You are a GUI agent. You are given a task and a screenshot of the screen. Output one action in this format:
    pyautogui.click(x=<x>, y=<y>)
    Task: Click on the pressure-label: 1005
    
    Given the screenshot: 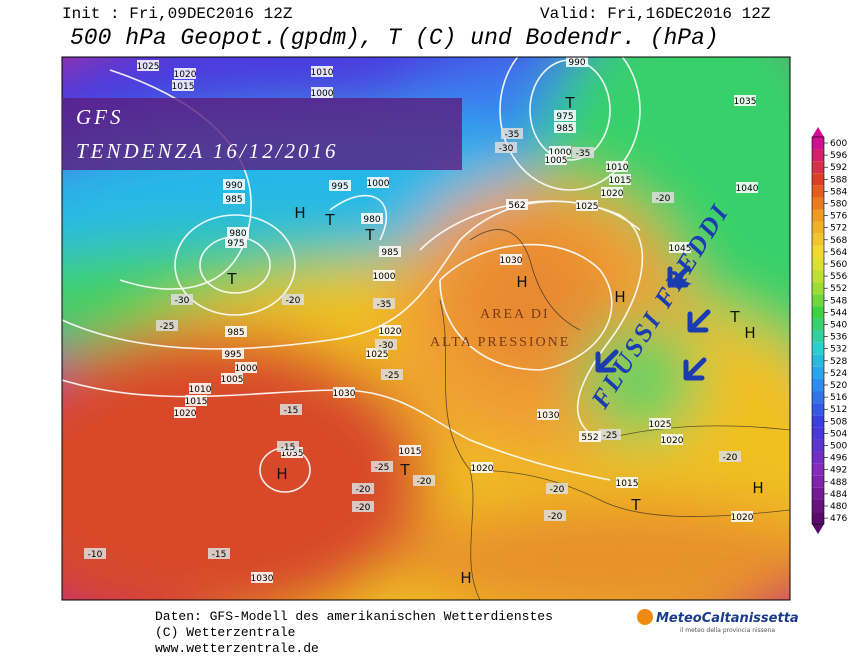 What is the action you would take?
    pyautogui.click(x=232, y=380)
    